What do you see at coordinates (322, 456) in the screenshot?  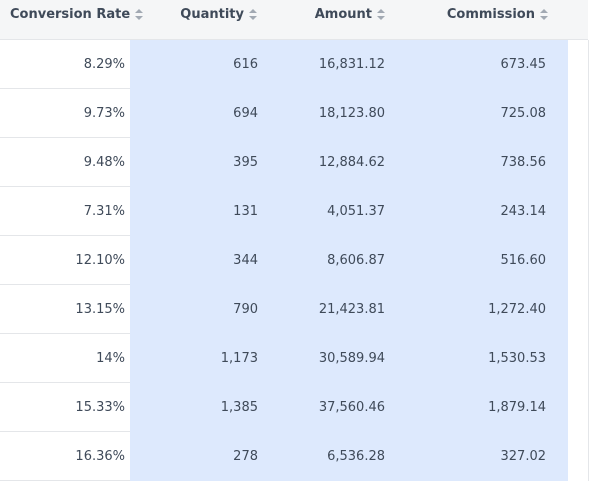 I see `amount-cell: 6,536.28` at bounding box center [322, 456].